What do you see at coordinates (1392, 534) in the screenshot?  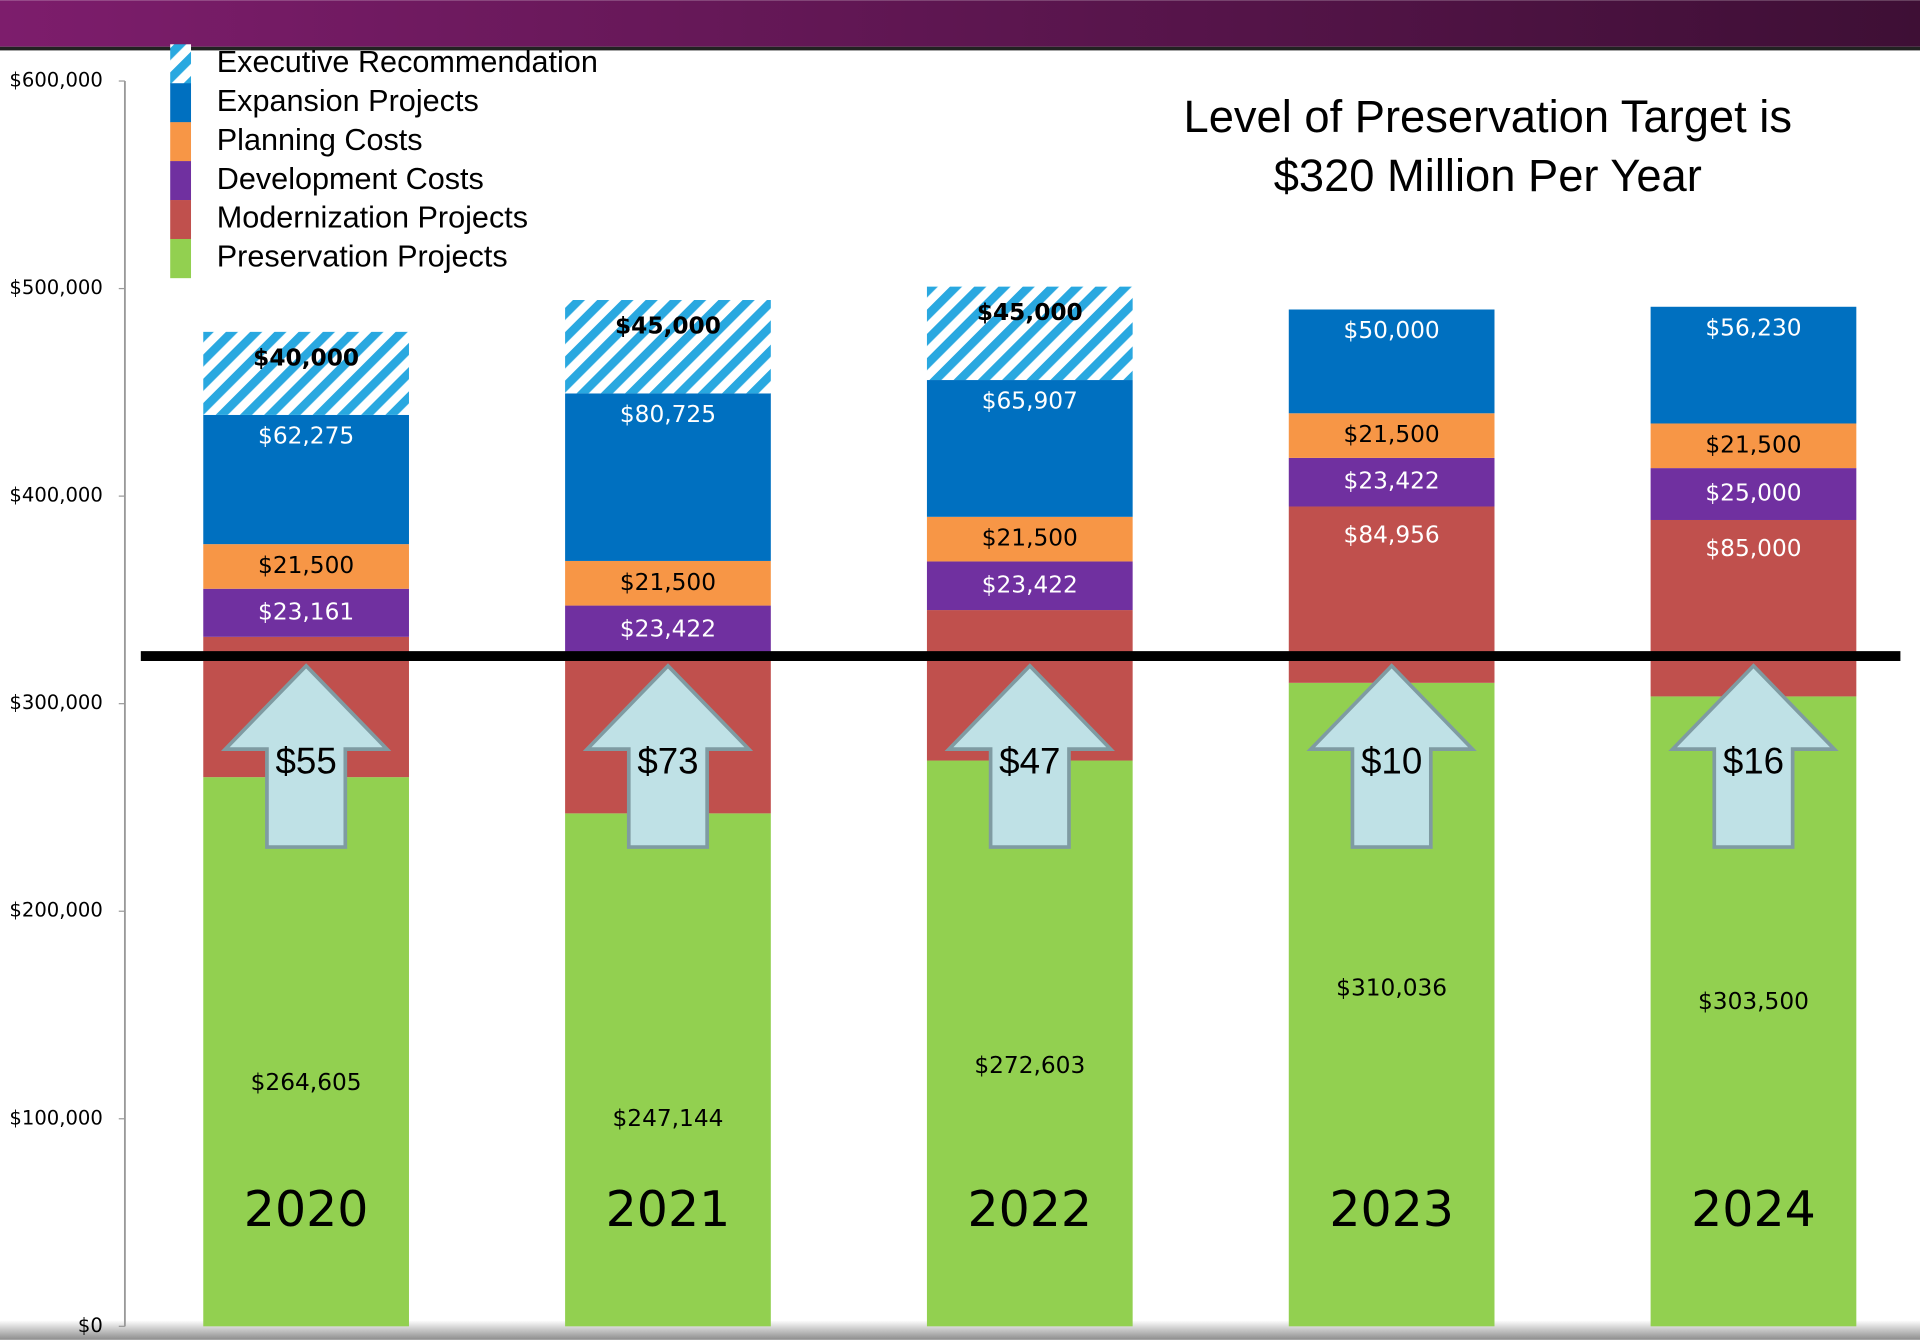 I see `data-label: $84,956` at bounding box center [1392, 534].